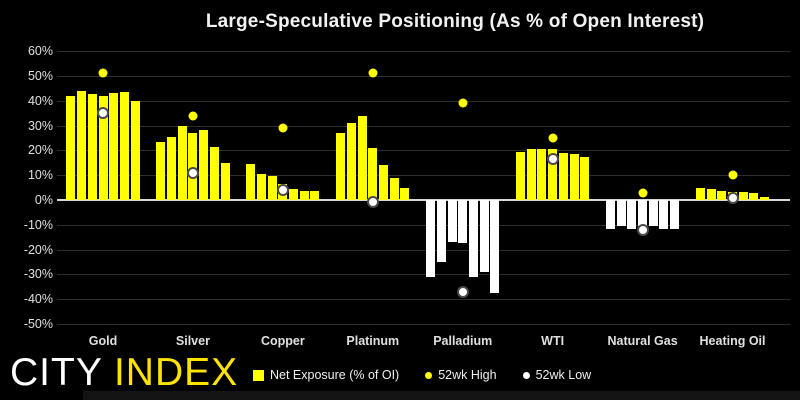 The height and width of the screenshot is (400, 800). I want to click on category-label: Palladium, so click(463, 341).